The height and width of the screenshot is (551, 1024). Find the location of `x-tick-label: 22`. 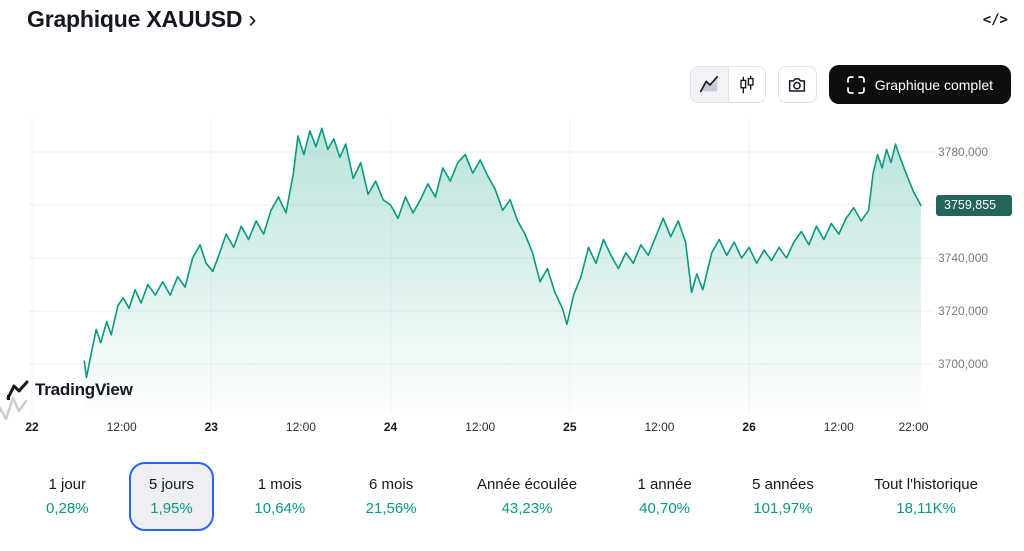

x-tick-label: 22 is located at coordinates (32, 427).